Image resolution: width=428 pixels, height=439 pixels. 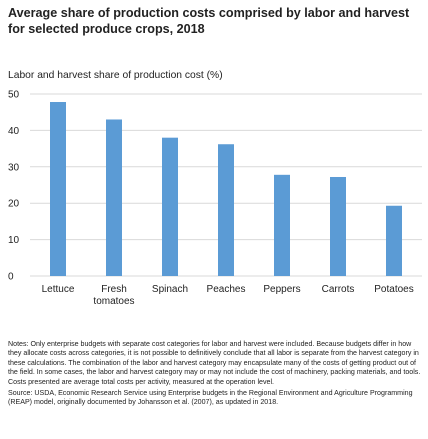 What do you see at coordinates (14, 167) in the screenshot?
I see `y-tick-label: 30` at bounding box center [14, 167].